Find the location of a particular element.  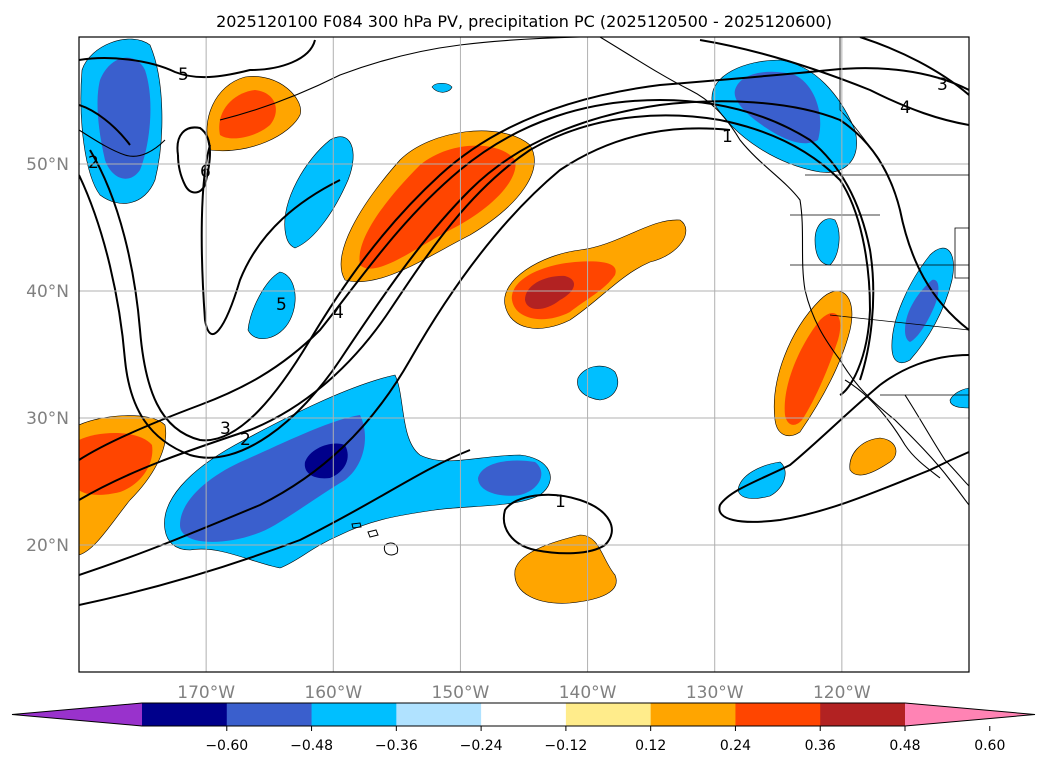

colorbar-tick-label: −0.24 is located at coordinates (481, 746).